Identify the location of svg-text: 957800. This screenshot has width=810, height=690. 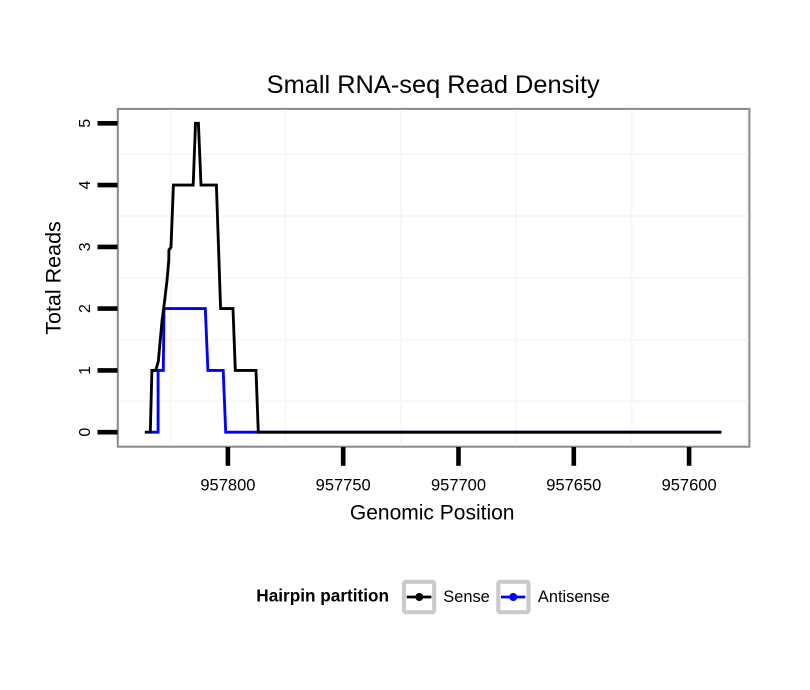
(227, 486).